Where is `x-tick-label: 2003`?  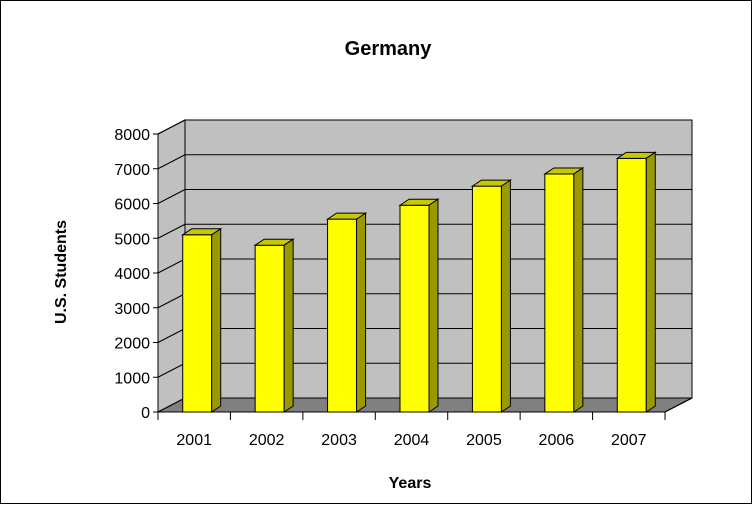 x-tick-label: 2003 is located at coordinates (339, 440).